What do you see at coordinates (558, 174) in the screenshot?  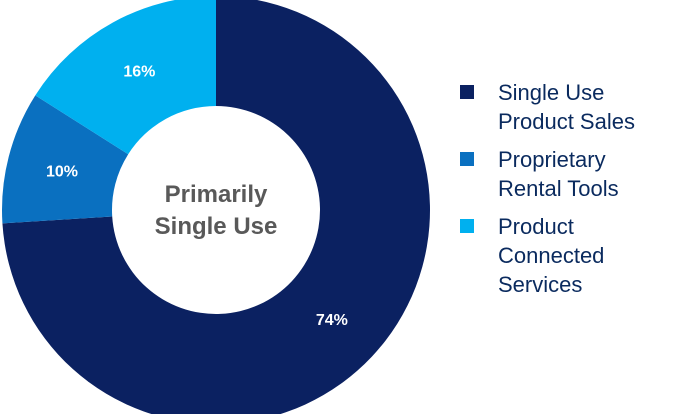 I see `legend-label: Proprietary Rental Tools` at bounding box center [558, 174].